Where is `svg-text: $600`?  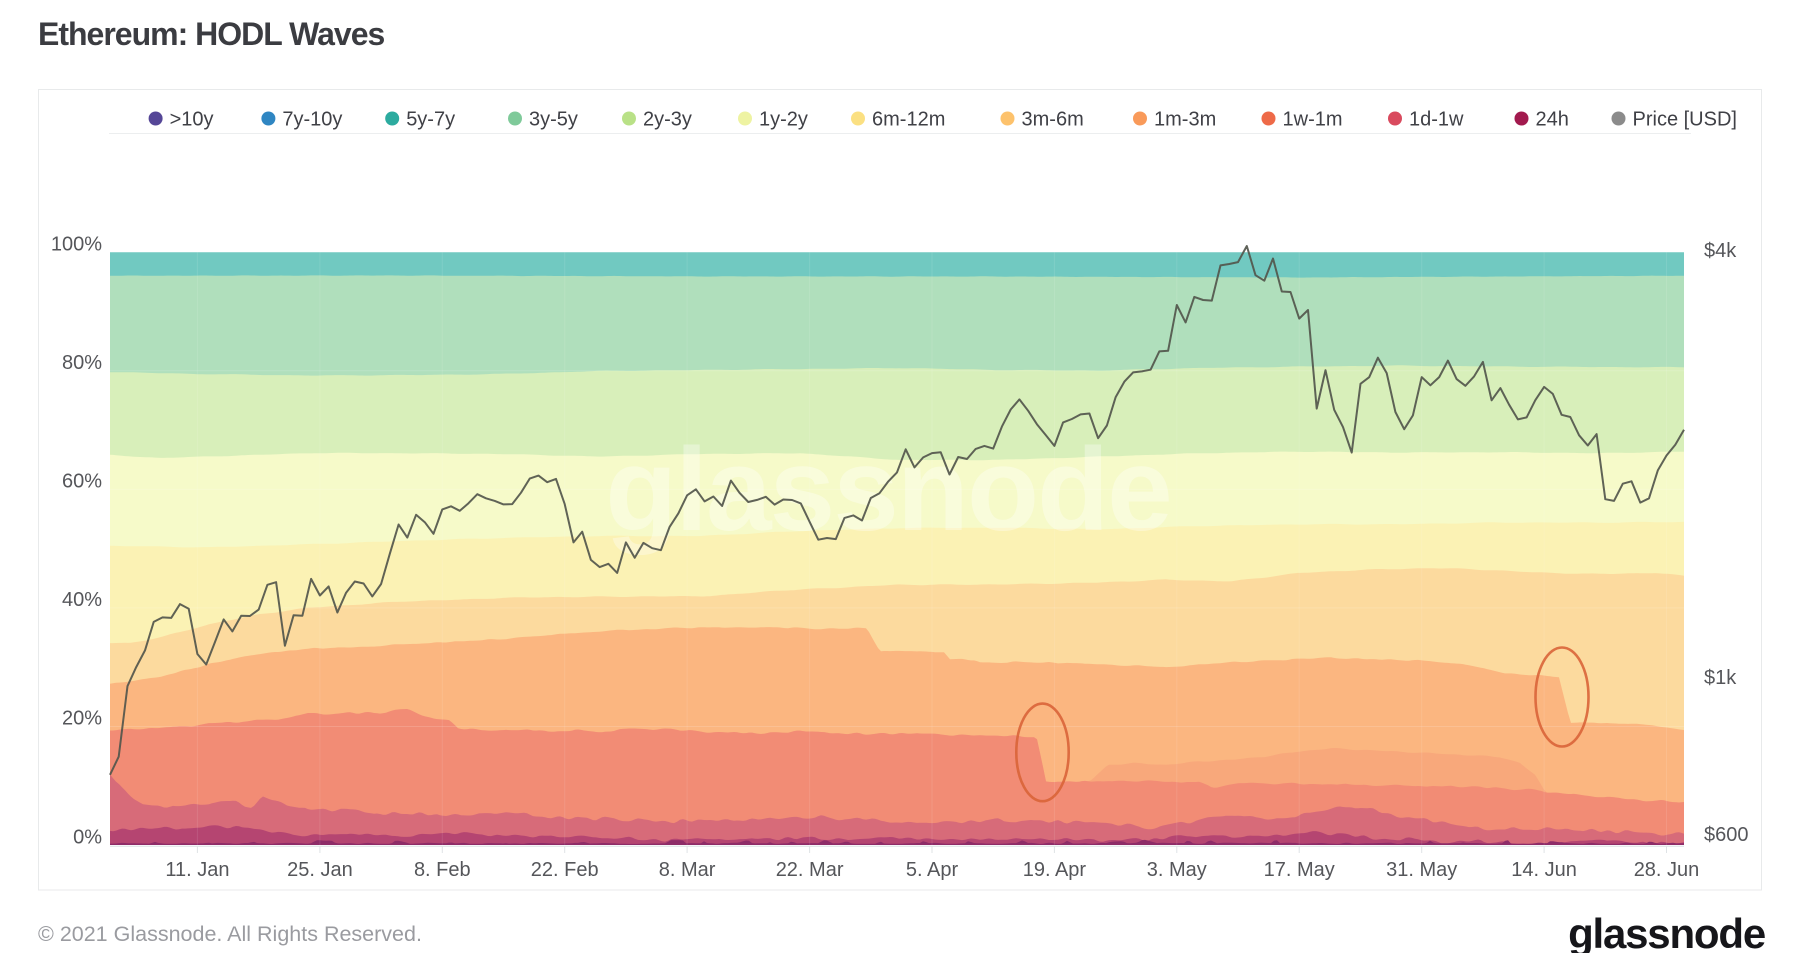 svg-text: $600 is located at coordinates (1726, 835).